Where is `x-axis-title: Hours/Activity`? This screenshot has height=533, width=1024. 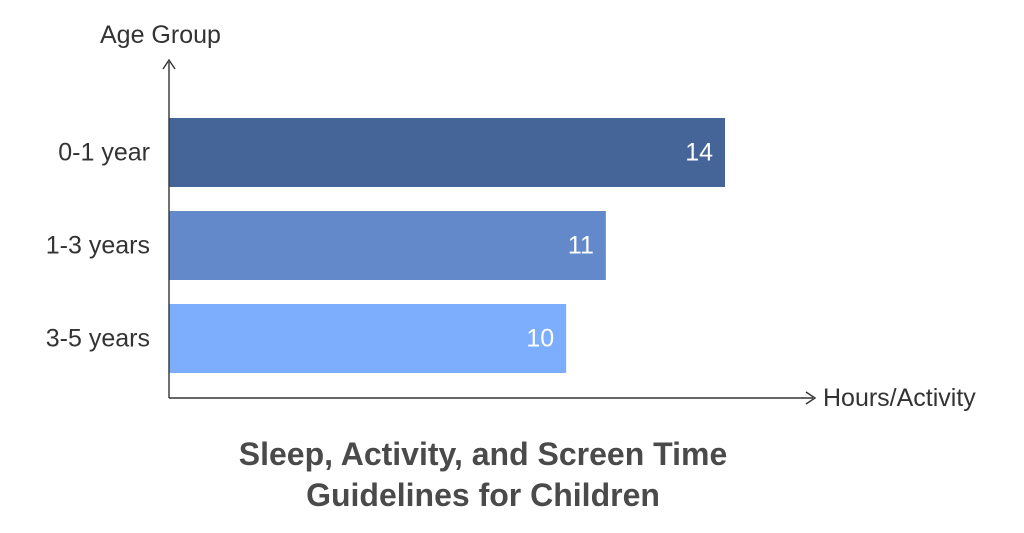
x-axis-title: Hours/Activity is located at coordinates (899, 398).